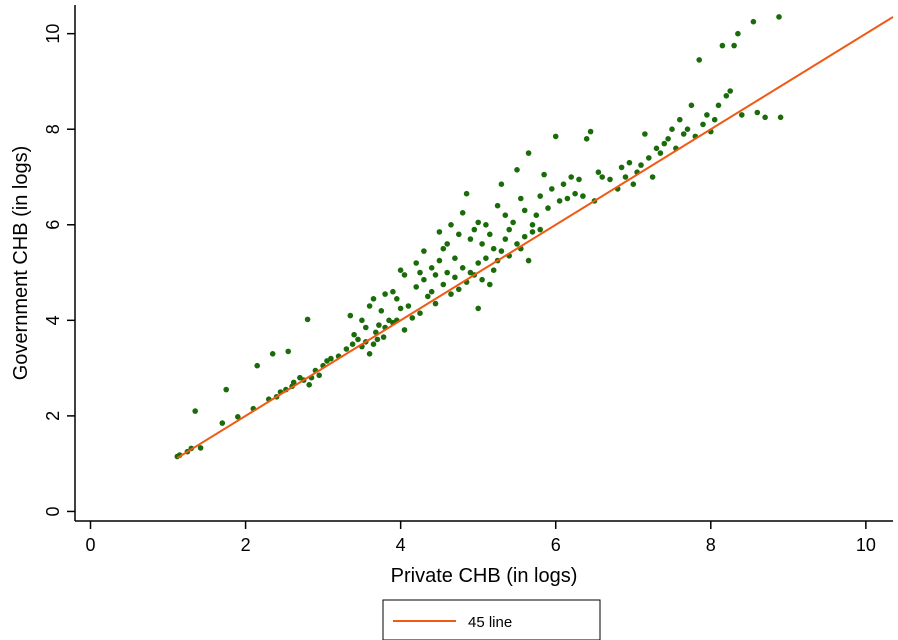 This screenshot has height=640, width=898. What do you see at coordinates (53, 416) in the screenshot?
I see `y-tick-label: 2` at bounding box center [53, 416].